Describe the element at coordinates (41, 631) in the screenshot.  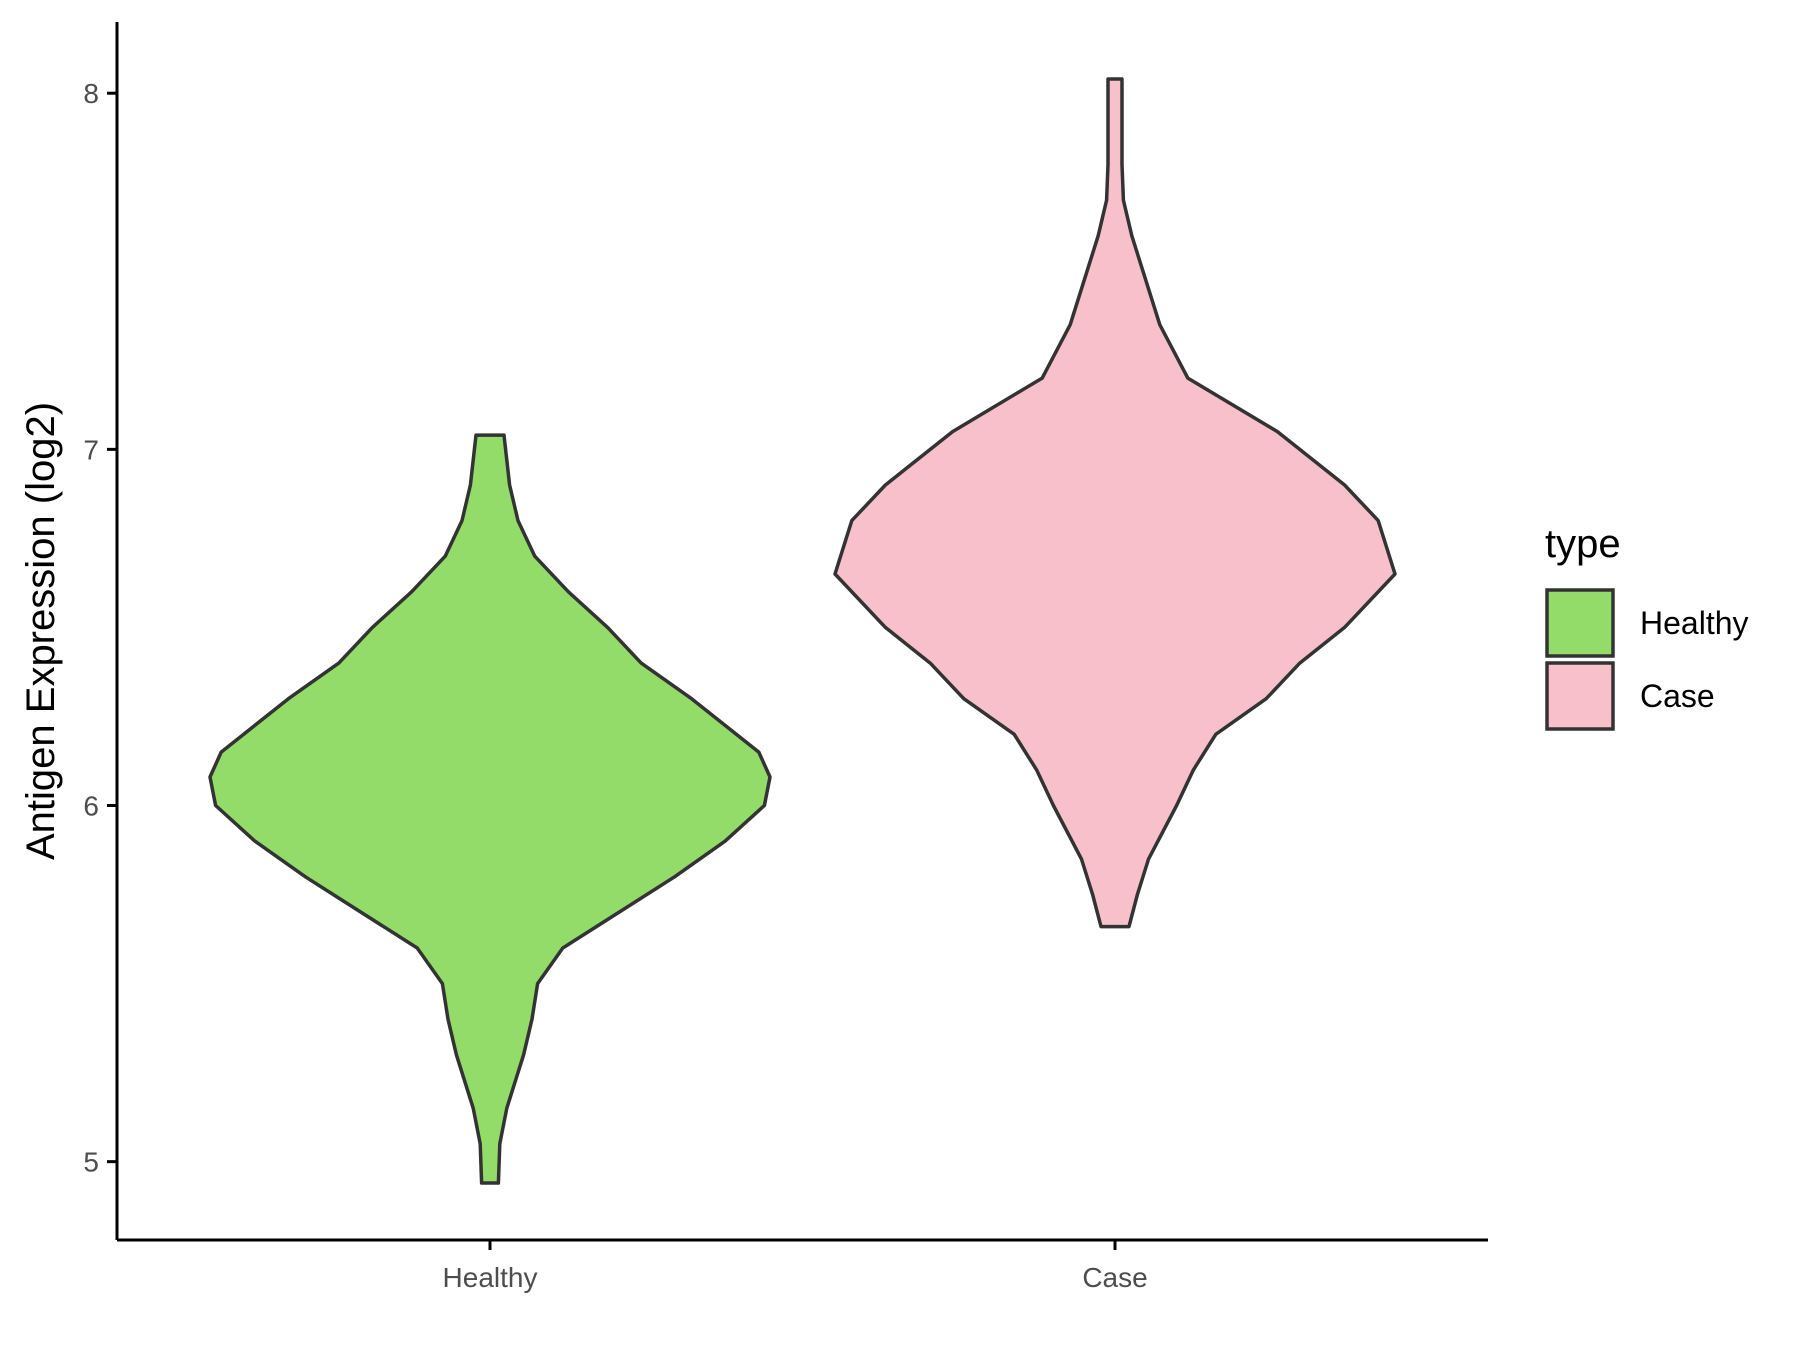
I see `y-axis-title: Antigen Expression (log2)` at that location.